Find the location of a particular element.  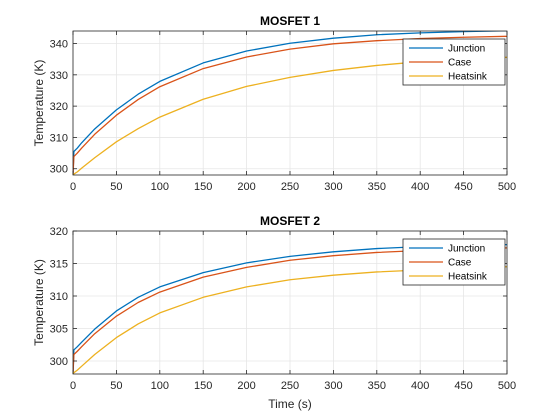

y-tick-label: 305 is located at coordinates (59, 330).